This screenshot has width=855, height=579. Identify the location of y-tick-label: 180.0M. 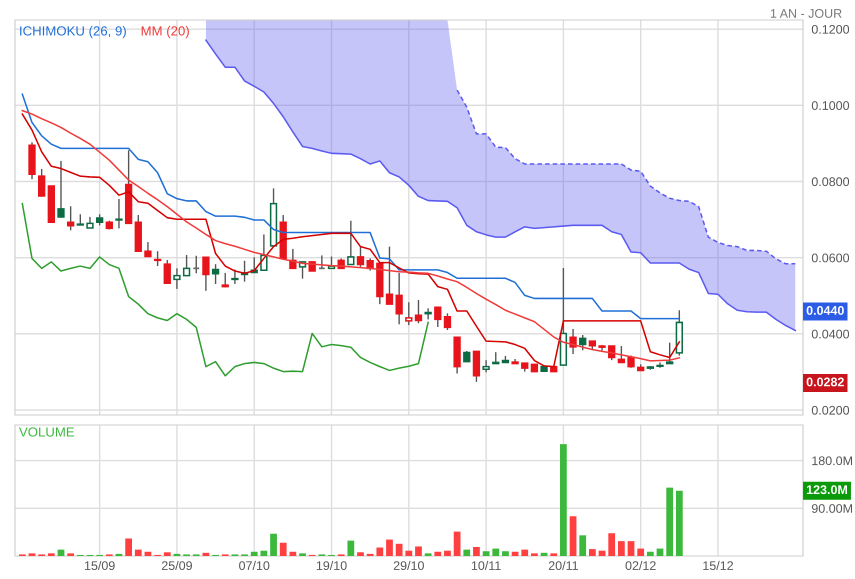
(832, 461).